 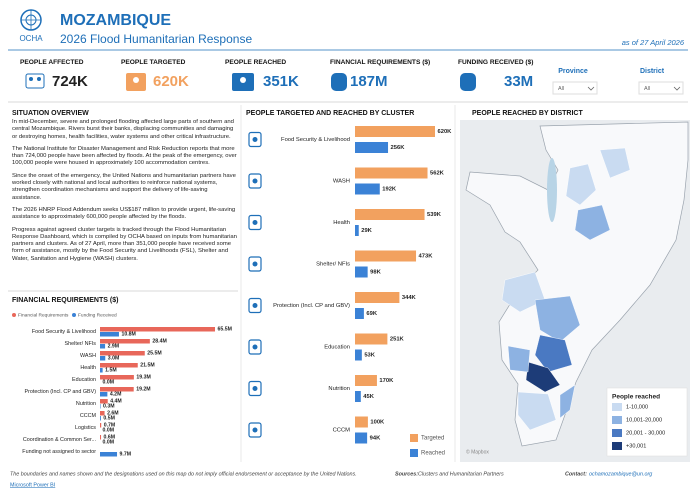 What do you see at coordinates (477, 451) in the screenshot?
I see `map-attribution: © Mapbox` at bounding box center [477, 451].